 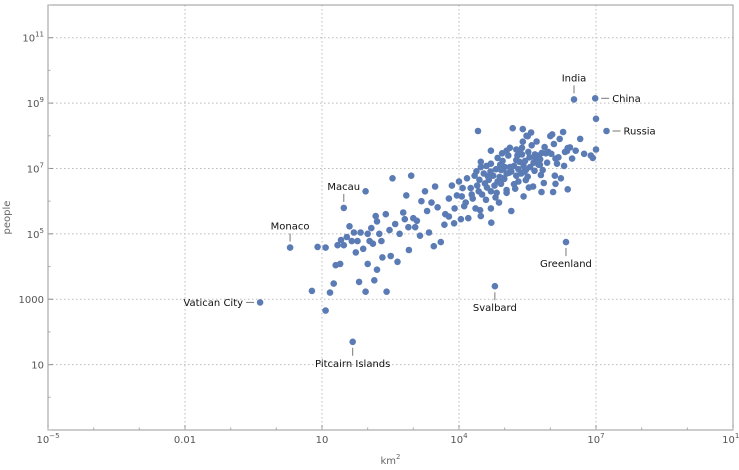 What do you see at coordinates (322, 440) in the screenshot?
I see `x-tick-label: 10` at bounding box center [322, 440].